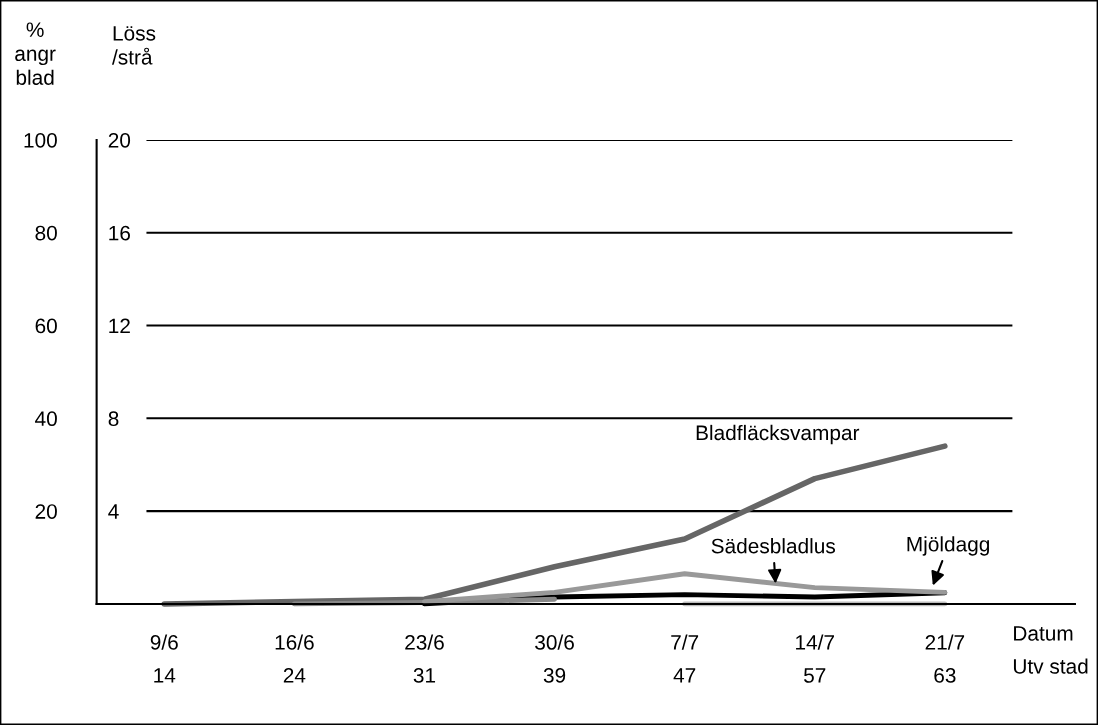 The width and height of the screenshot is (1098, 725). I want to click on y2-tick-label: 8, so click(113, 419).